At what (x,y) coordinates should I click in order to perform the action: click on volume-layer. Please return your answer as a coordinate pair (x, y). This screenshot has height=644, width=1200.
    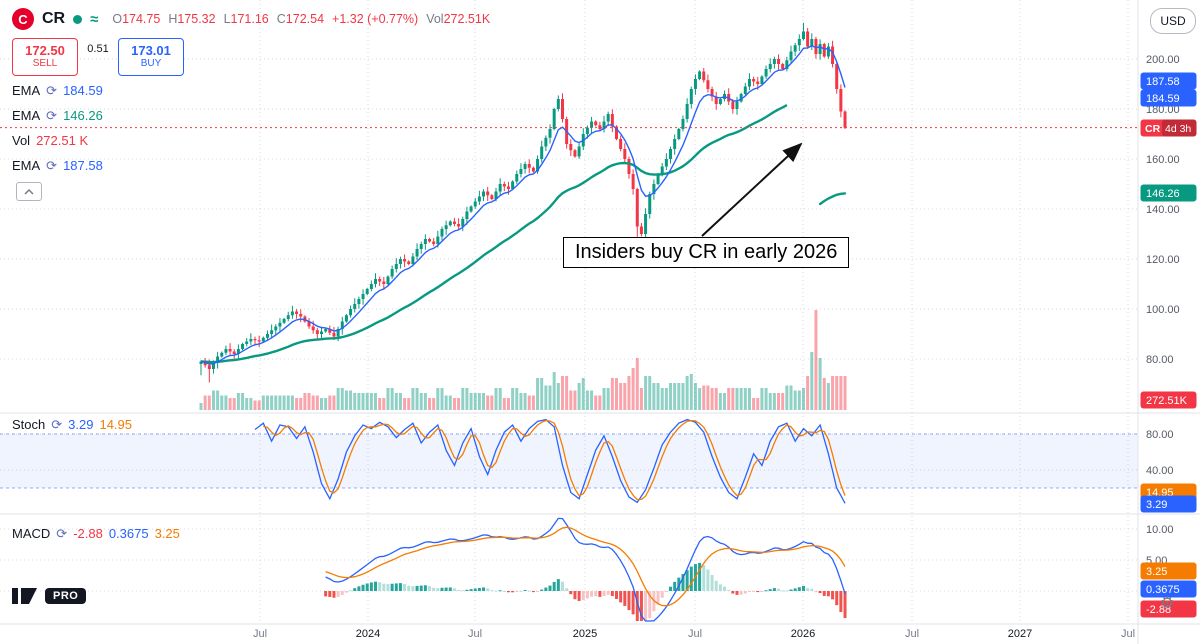
    Looking at the image, I should click on (523, 360).